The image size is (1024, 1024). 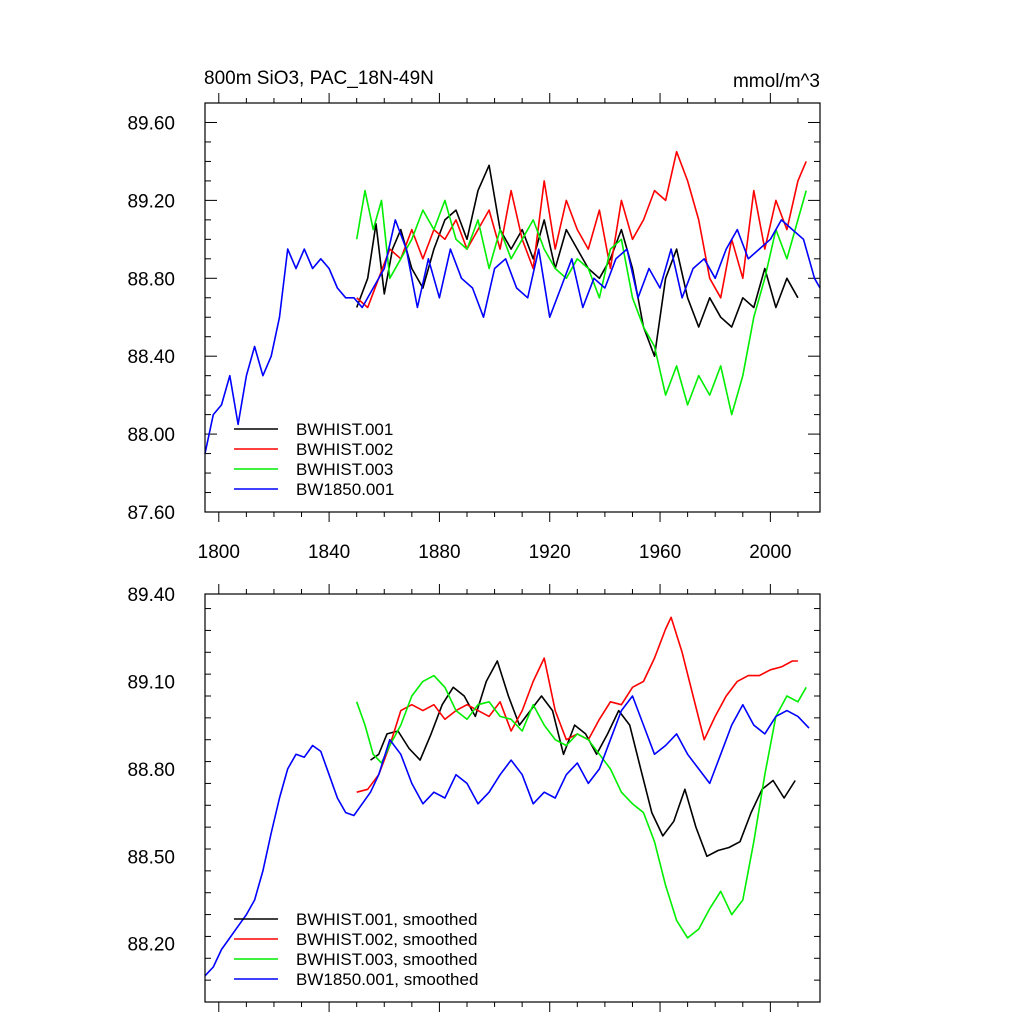 What do you see at coordinates (344, 469) in the screenshot?
I see `legend-label: BWHIST.003` at bounding box center [344, 469].